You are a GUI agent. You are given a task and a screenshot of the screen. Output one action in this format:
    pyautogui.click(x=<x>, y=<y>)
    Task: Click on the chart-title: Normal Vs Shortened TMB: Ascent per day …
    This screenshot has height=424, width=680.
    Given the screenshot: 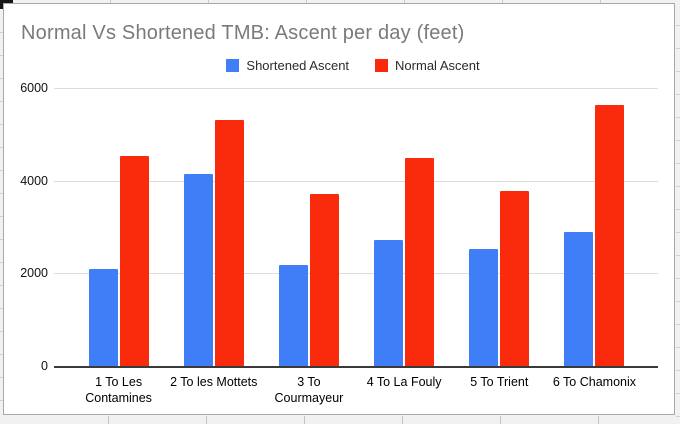 What is the action you would take?
    pyautogui.click(x=243, y=33)
    